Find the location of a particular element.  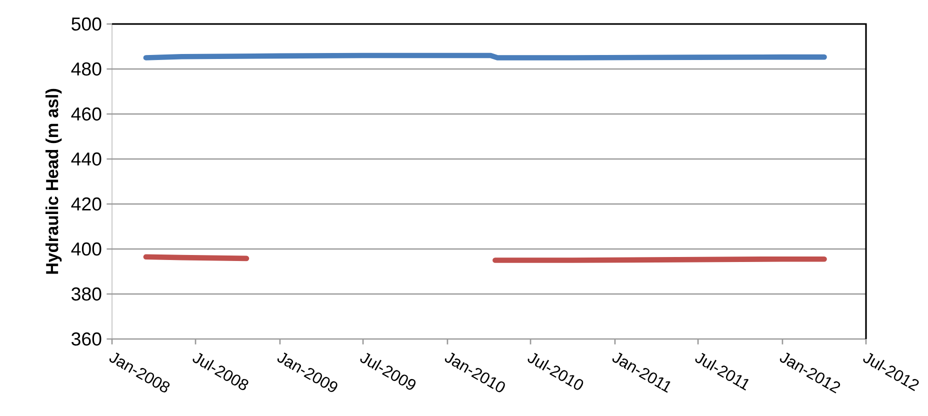

y-tick-label: 380 is located at coordinates (87, 294).